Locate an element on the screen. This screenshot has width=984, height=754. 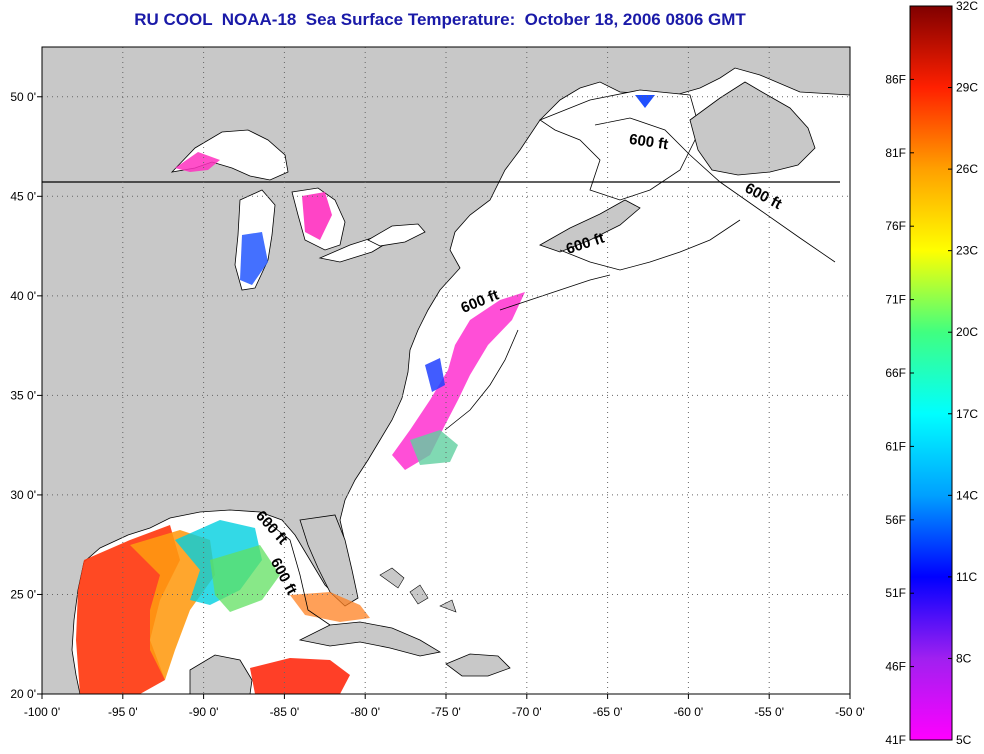
colorbar-c-label: 5C is located at coordinates (964, 740).